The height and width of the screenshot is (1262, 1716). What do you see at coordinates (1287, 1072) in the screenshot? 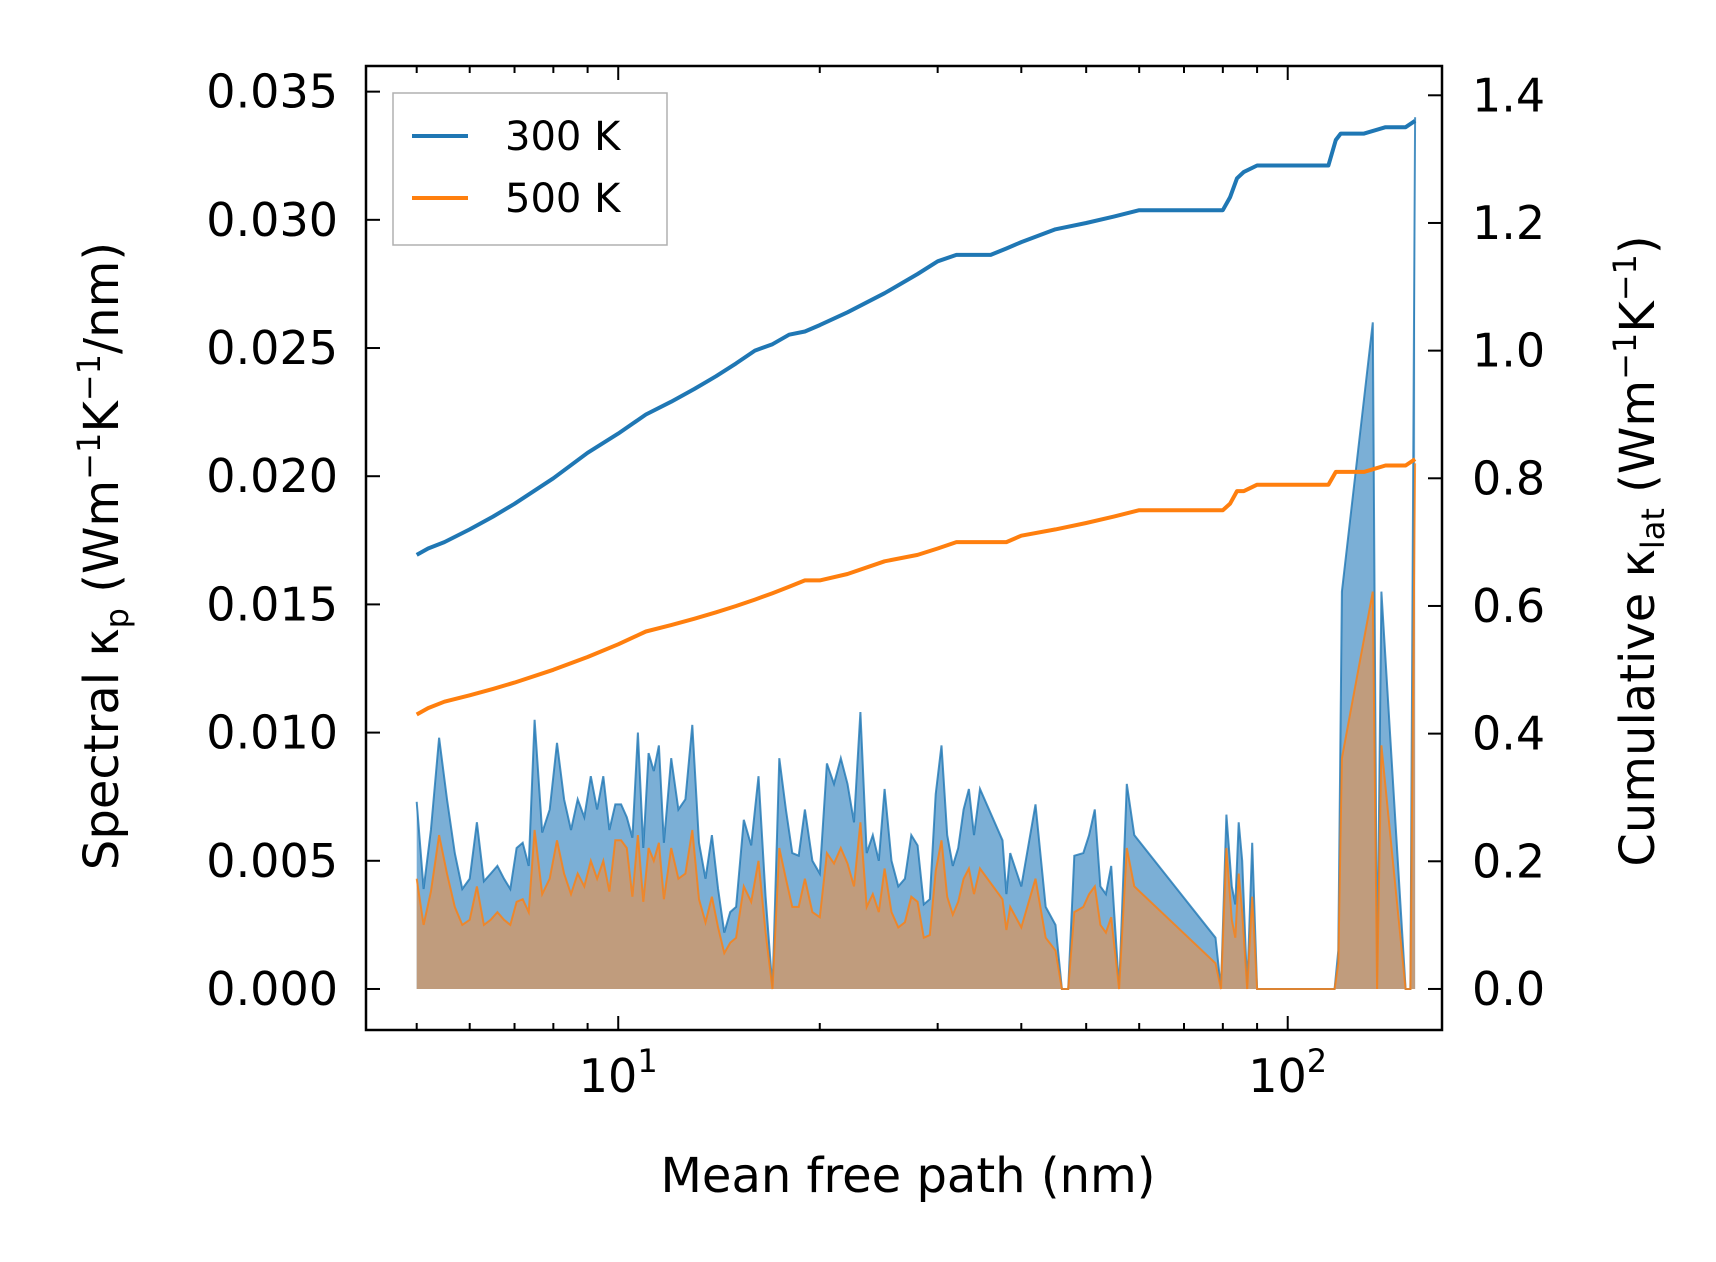
I see `x-tick-label: 10²` at bounding box center [1287, 1072].